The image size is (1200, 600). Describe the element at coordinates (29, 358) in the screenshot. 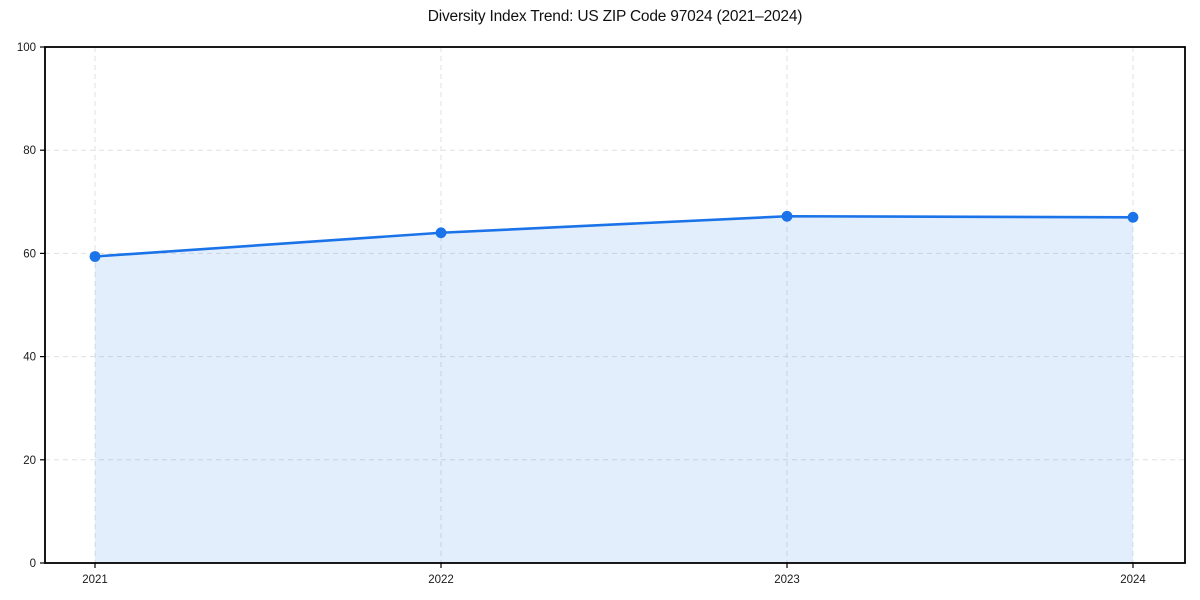

I see `y-axis-tick-label: 40` at that location.